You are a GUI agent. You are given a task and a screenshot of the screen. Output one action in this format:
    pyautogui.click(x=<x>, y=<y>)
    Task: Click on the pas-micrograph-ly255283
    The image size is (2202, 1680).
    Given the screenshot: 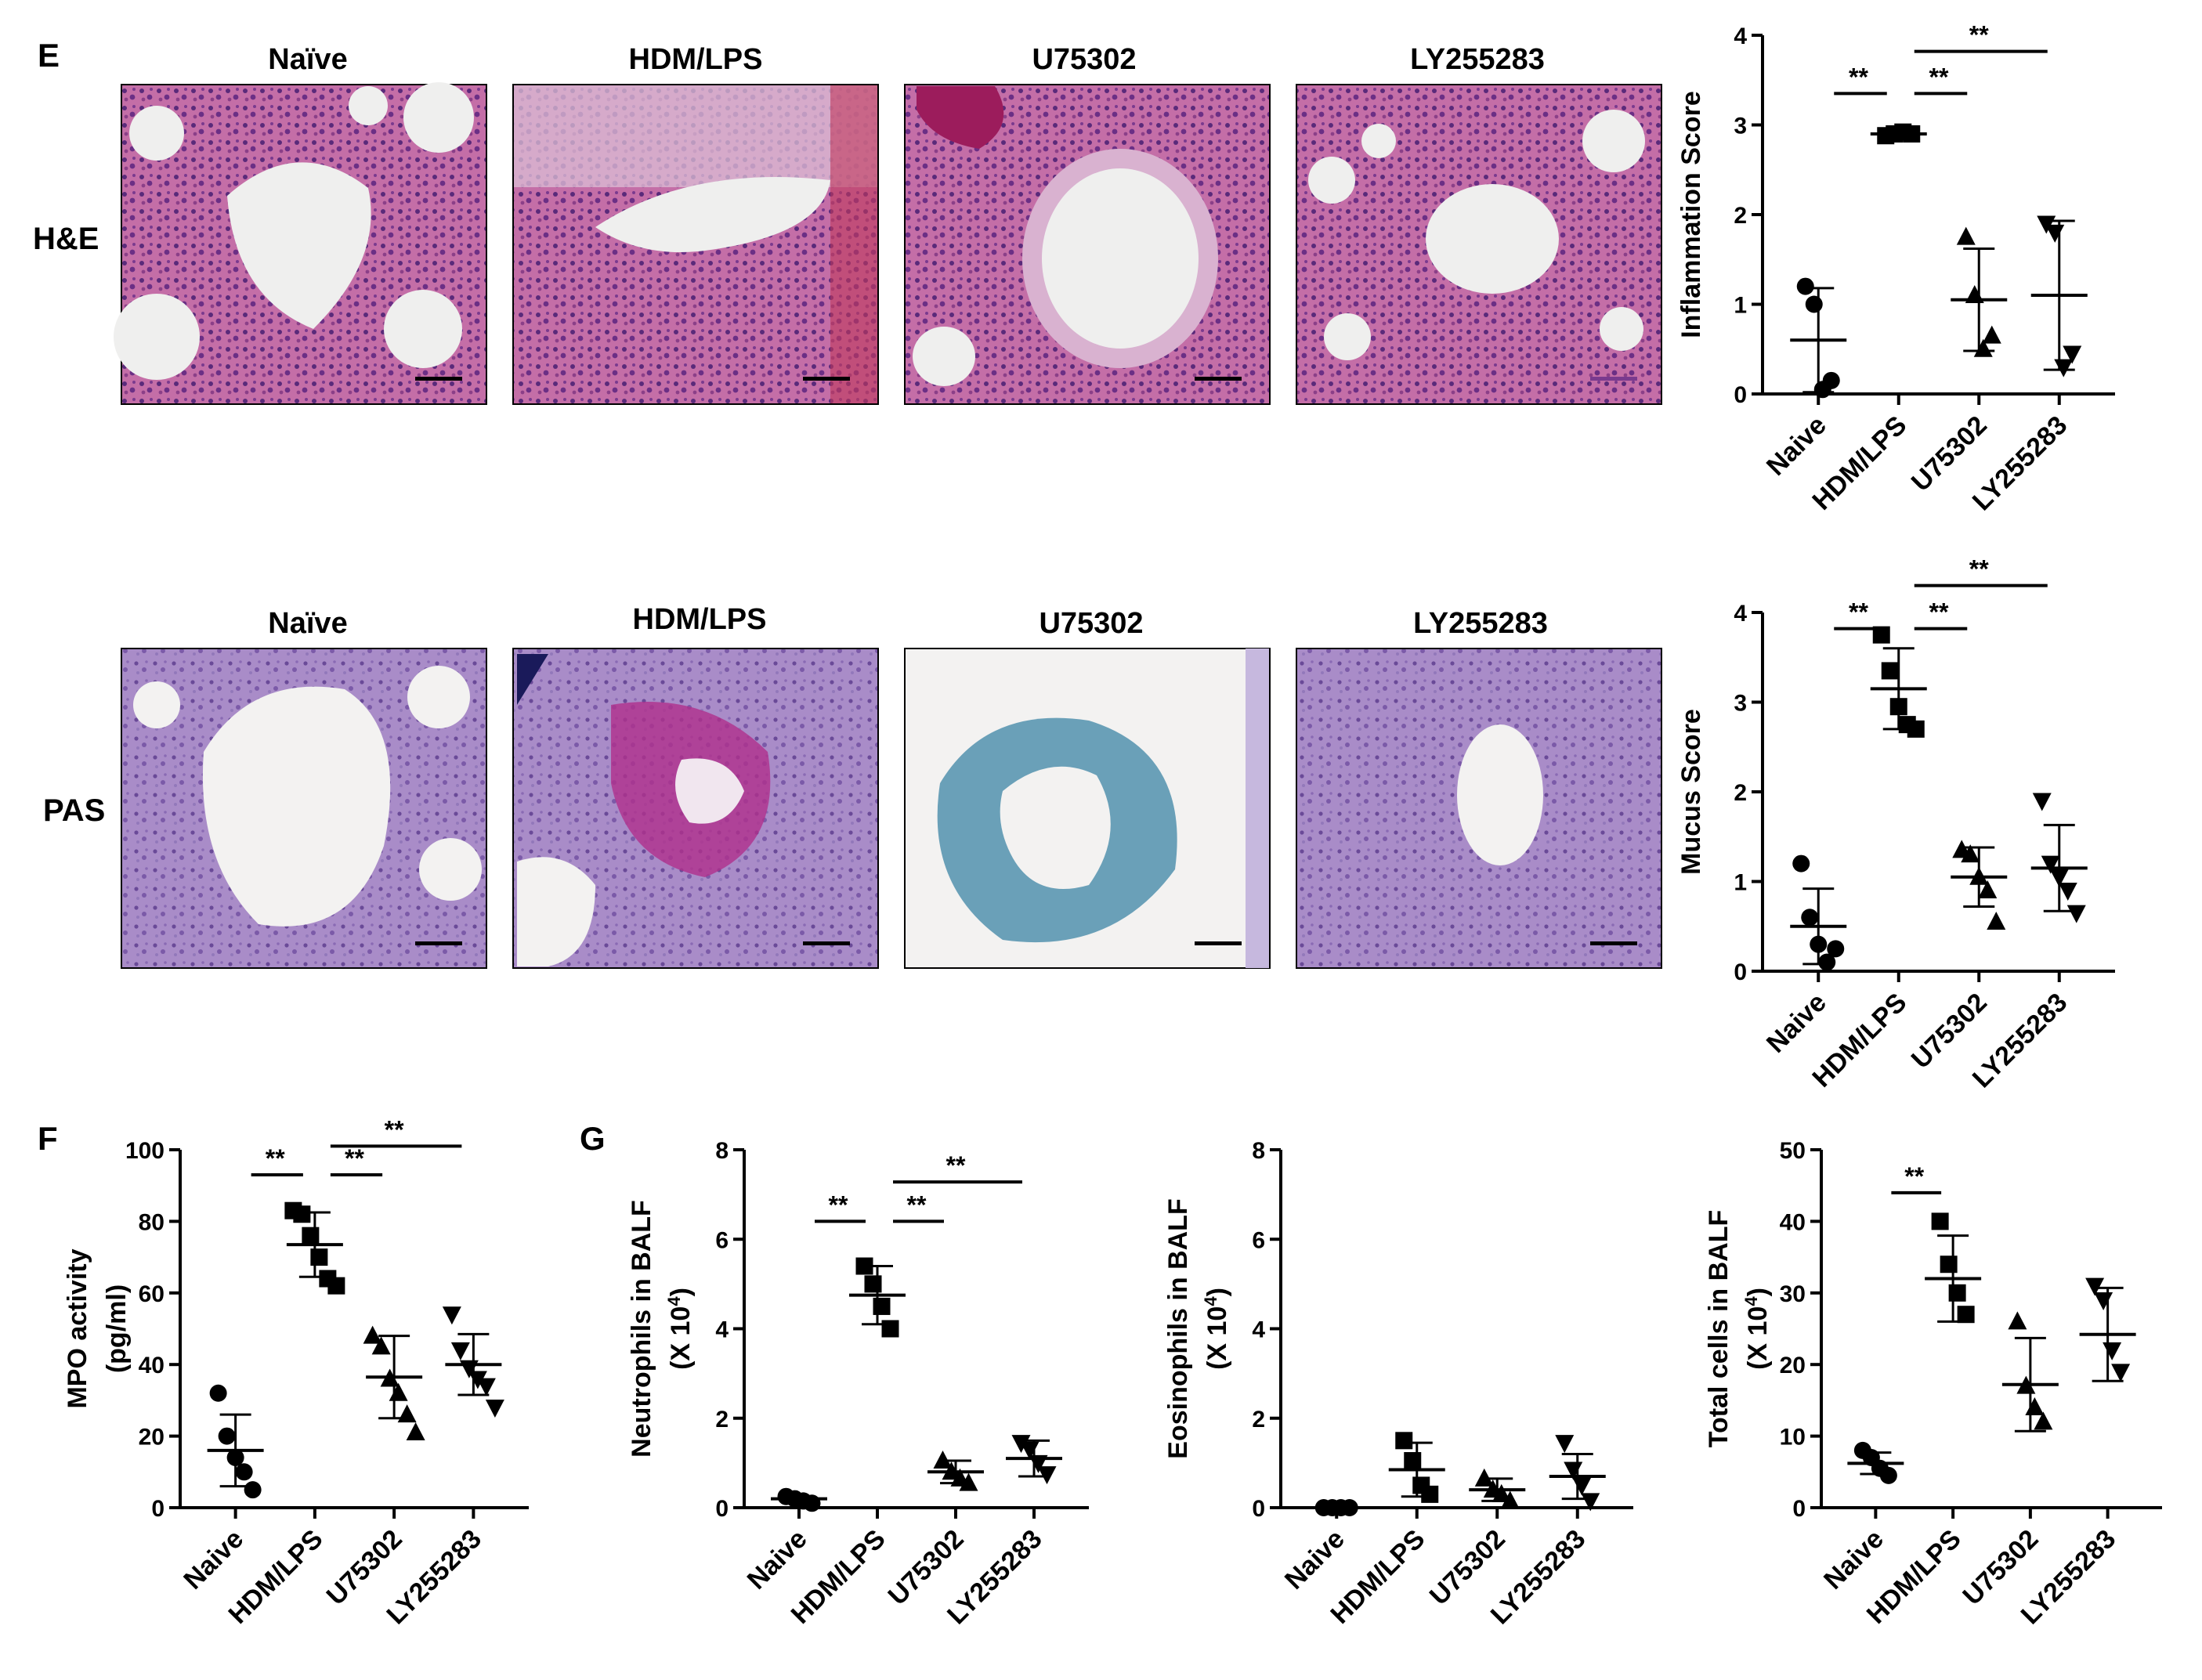 What is the action you would take?
    pyautogui.click(x=1479, y=808)
    